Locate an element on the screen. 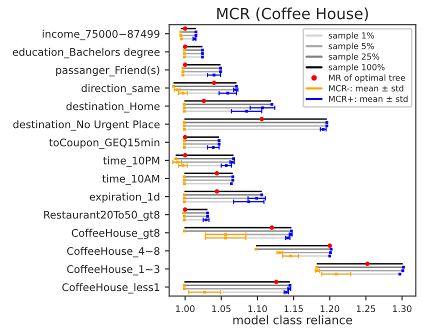 The height and width of the screenshot is (329, 423). legend-label: MCR+: mean ± std is located at coordinates (368, 99).